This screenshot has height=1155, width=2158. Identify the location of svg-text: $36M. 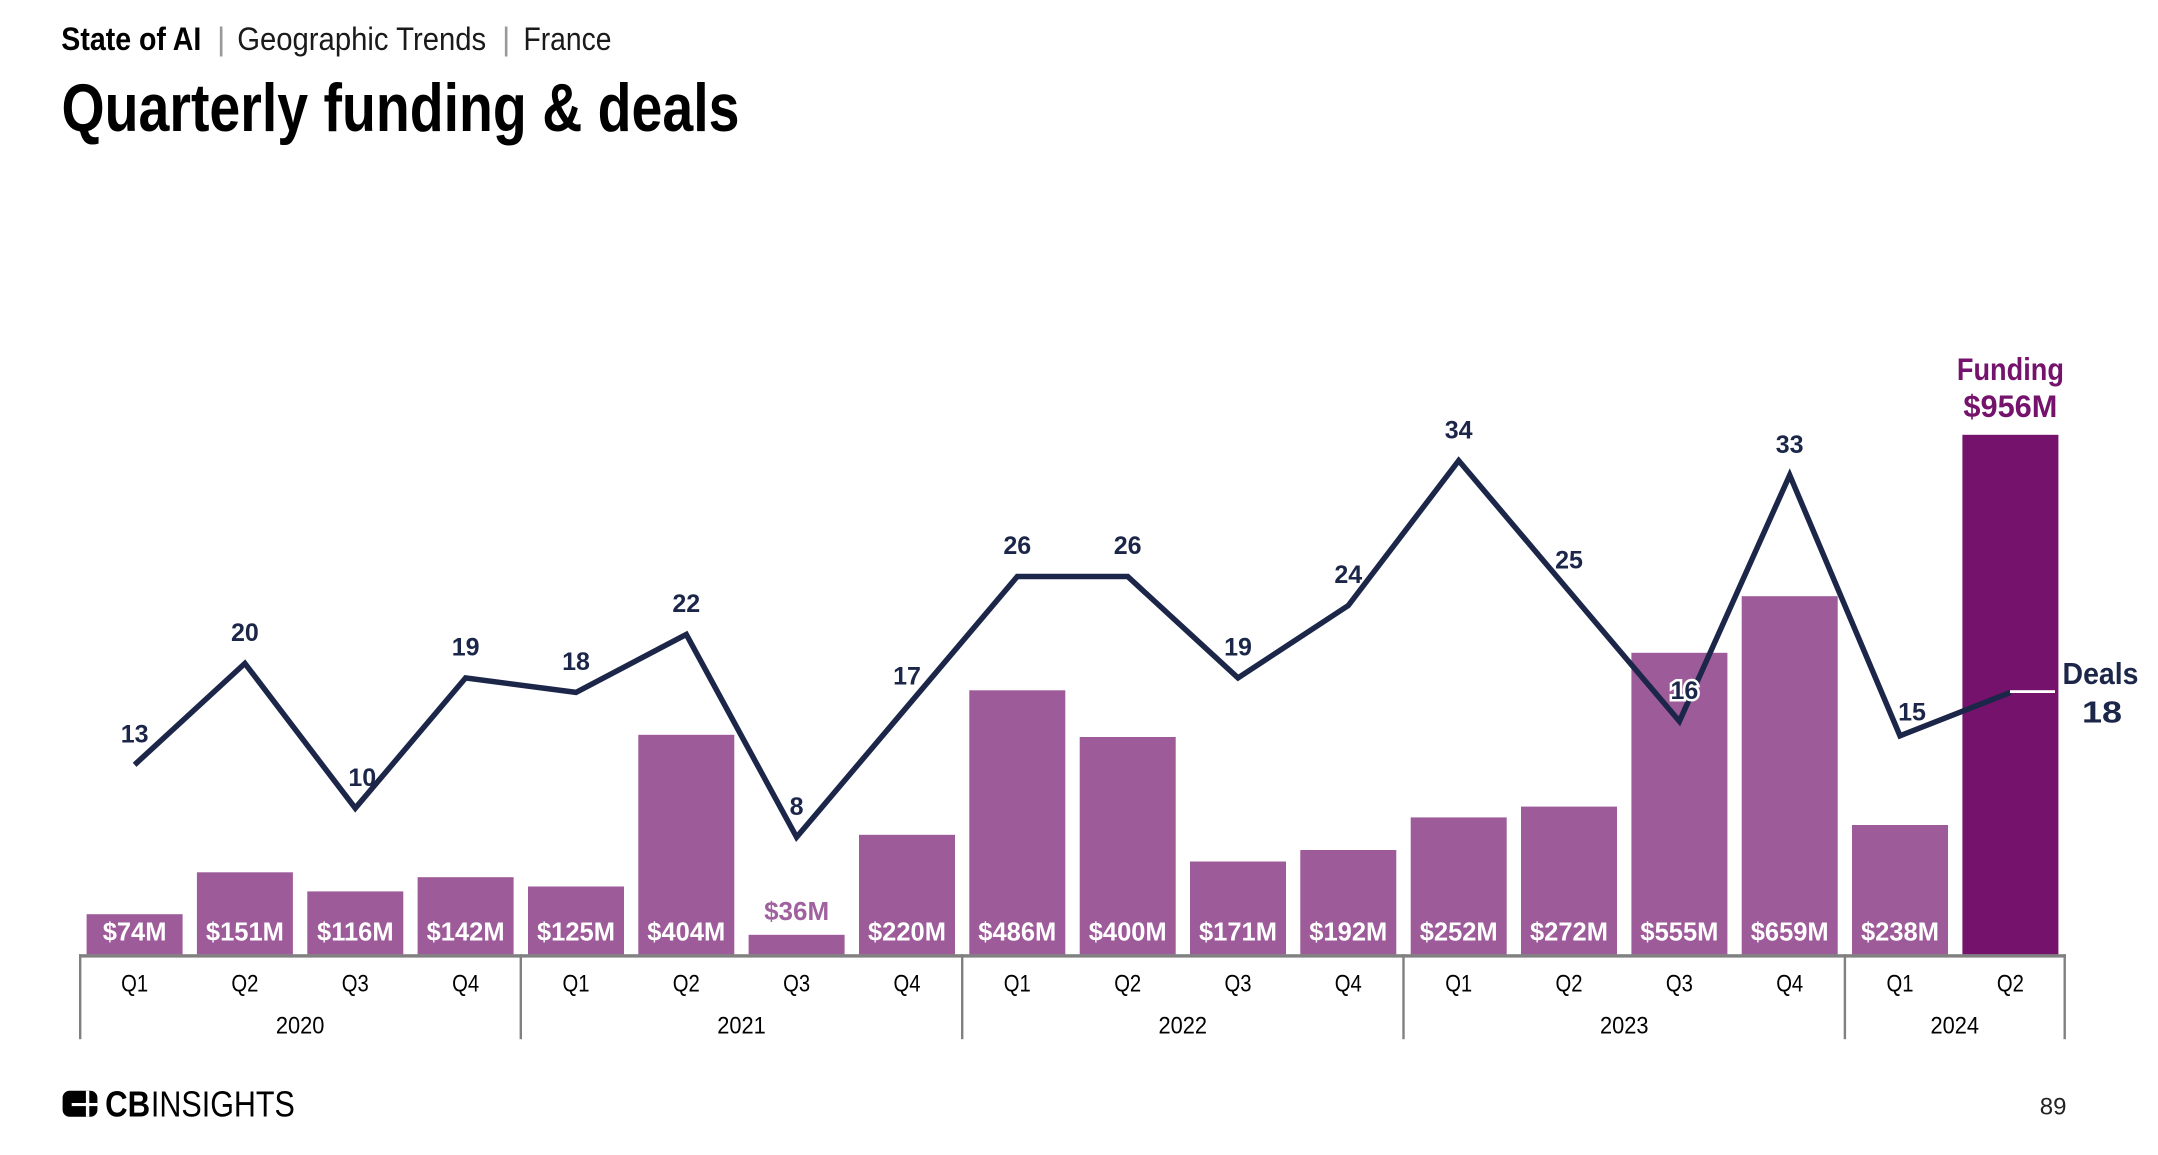
(796, 911).